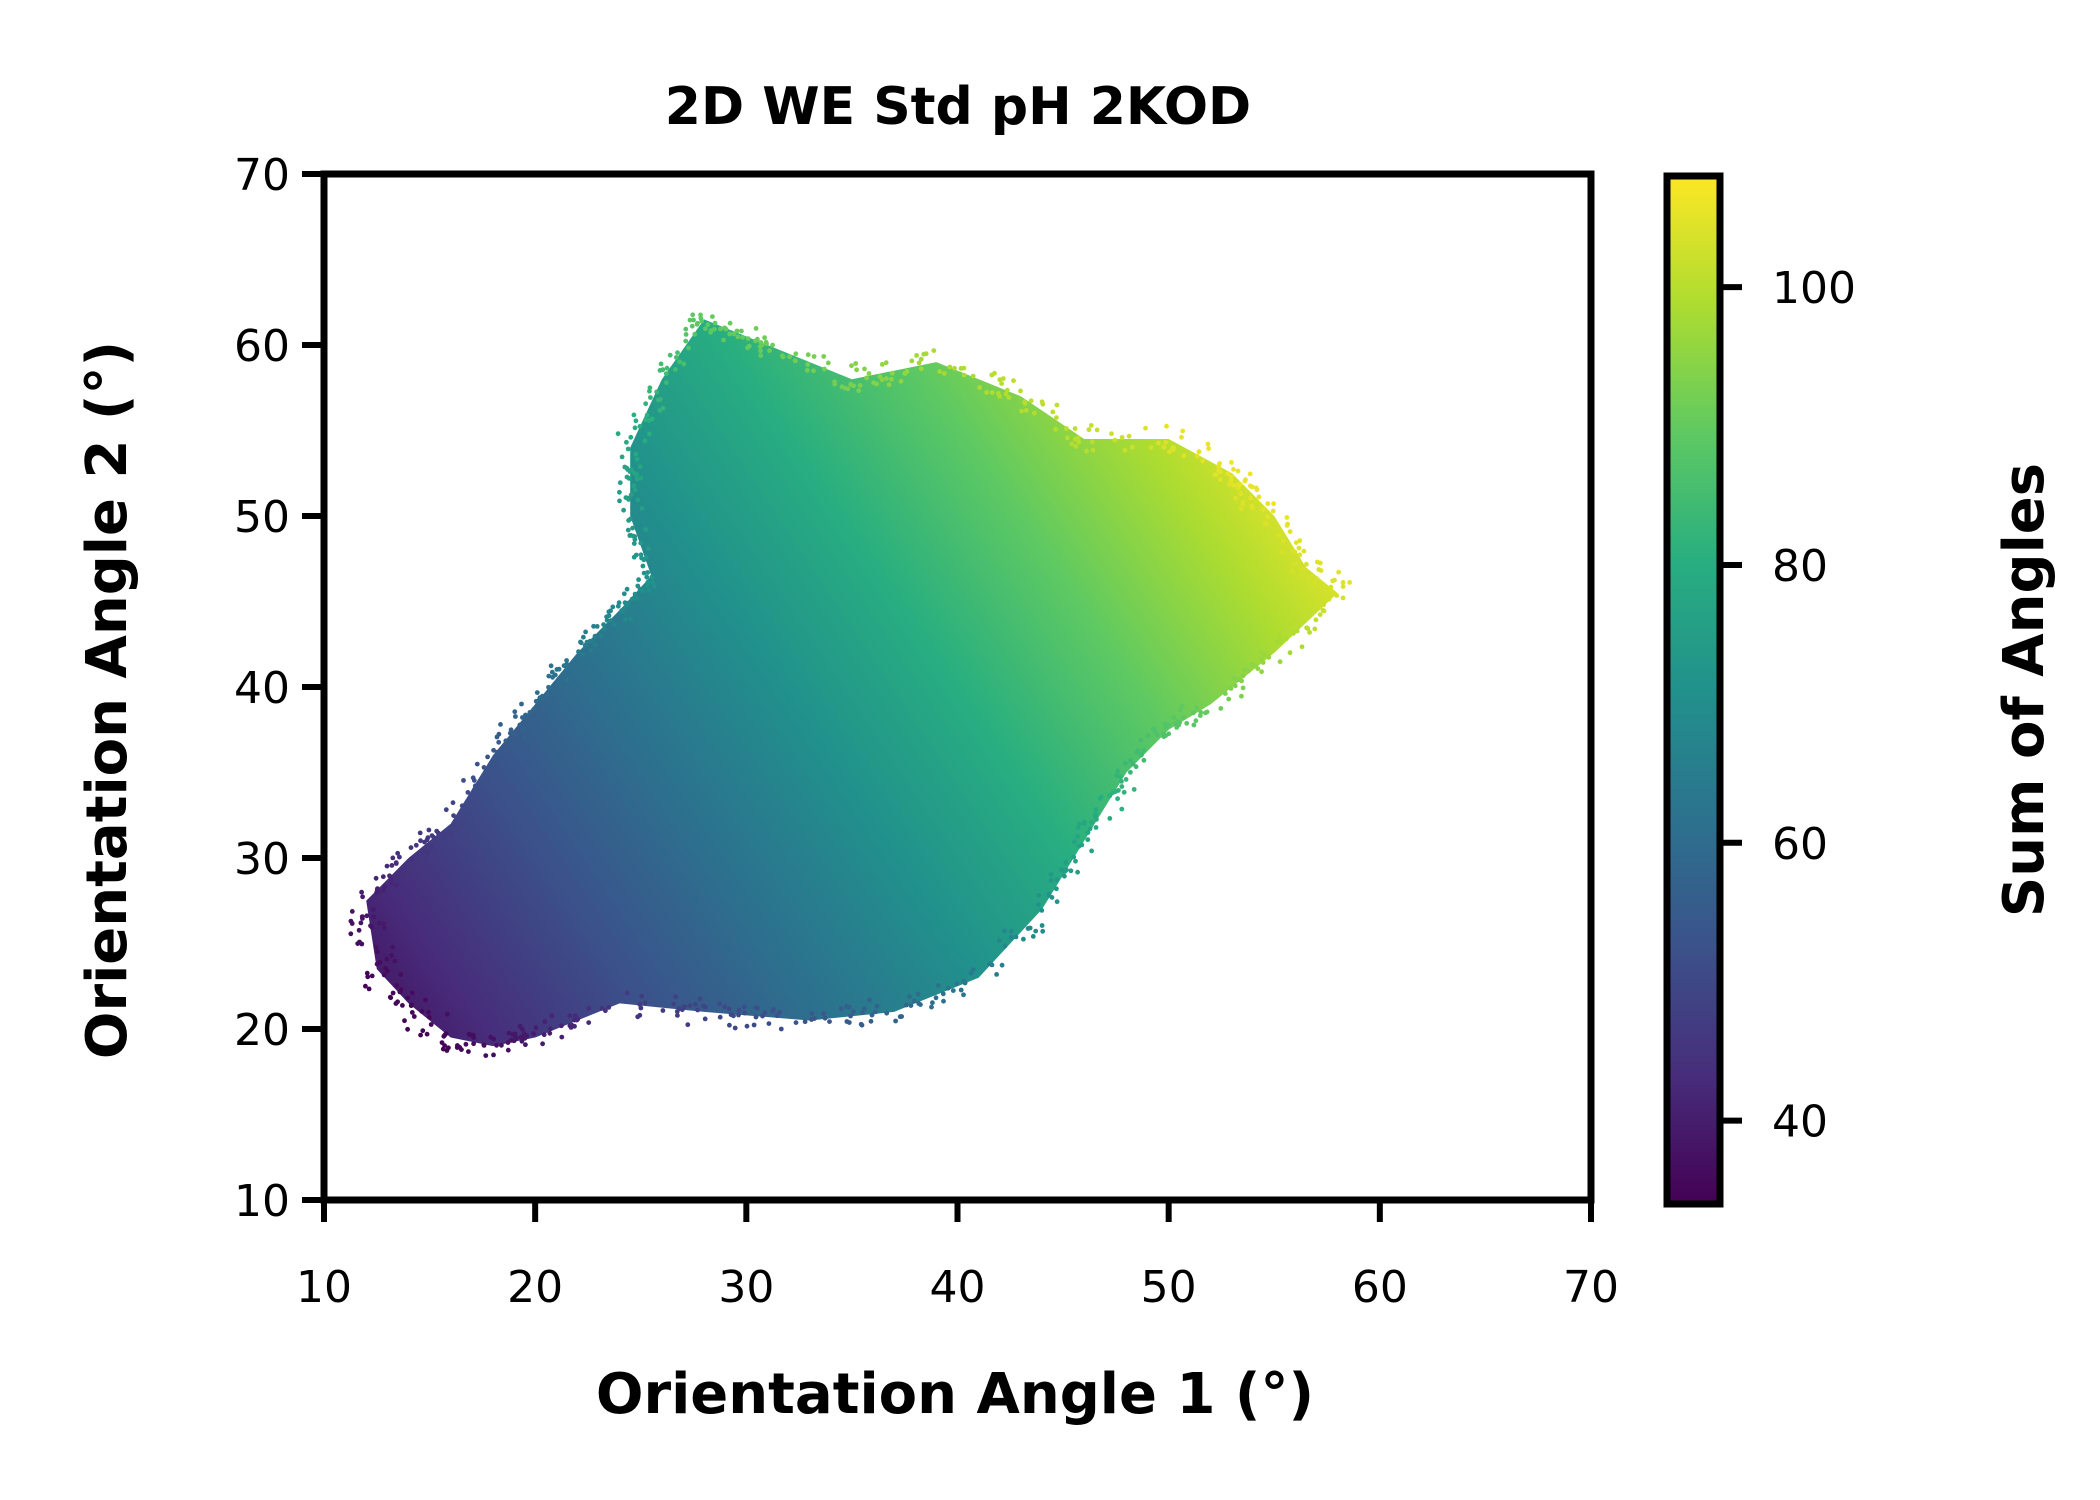 The height and width of the screenshot is (1500, 2100). What do you see at coordinates (1591, 1287) in the screenshot?
I see `x-tick-label: 70` at bounding box center [1591, 1287].